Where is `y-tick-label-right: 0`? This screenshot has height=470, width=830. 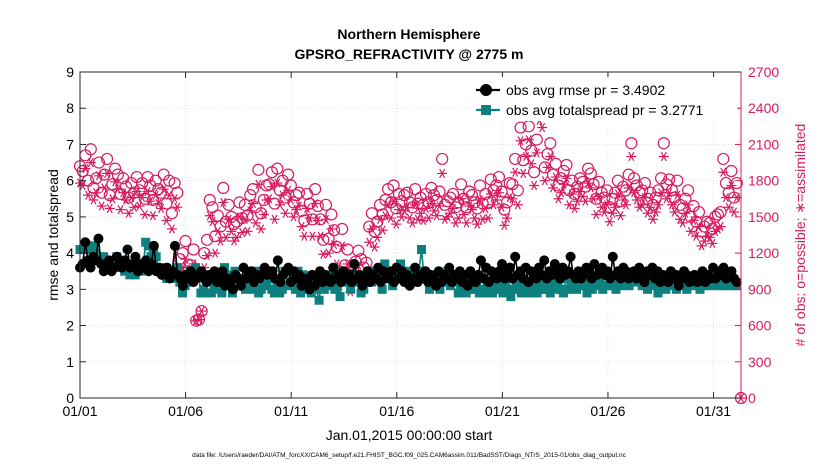 y-tick-label-right: 0 is located at coordinates (752, 398).